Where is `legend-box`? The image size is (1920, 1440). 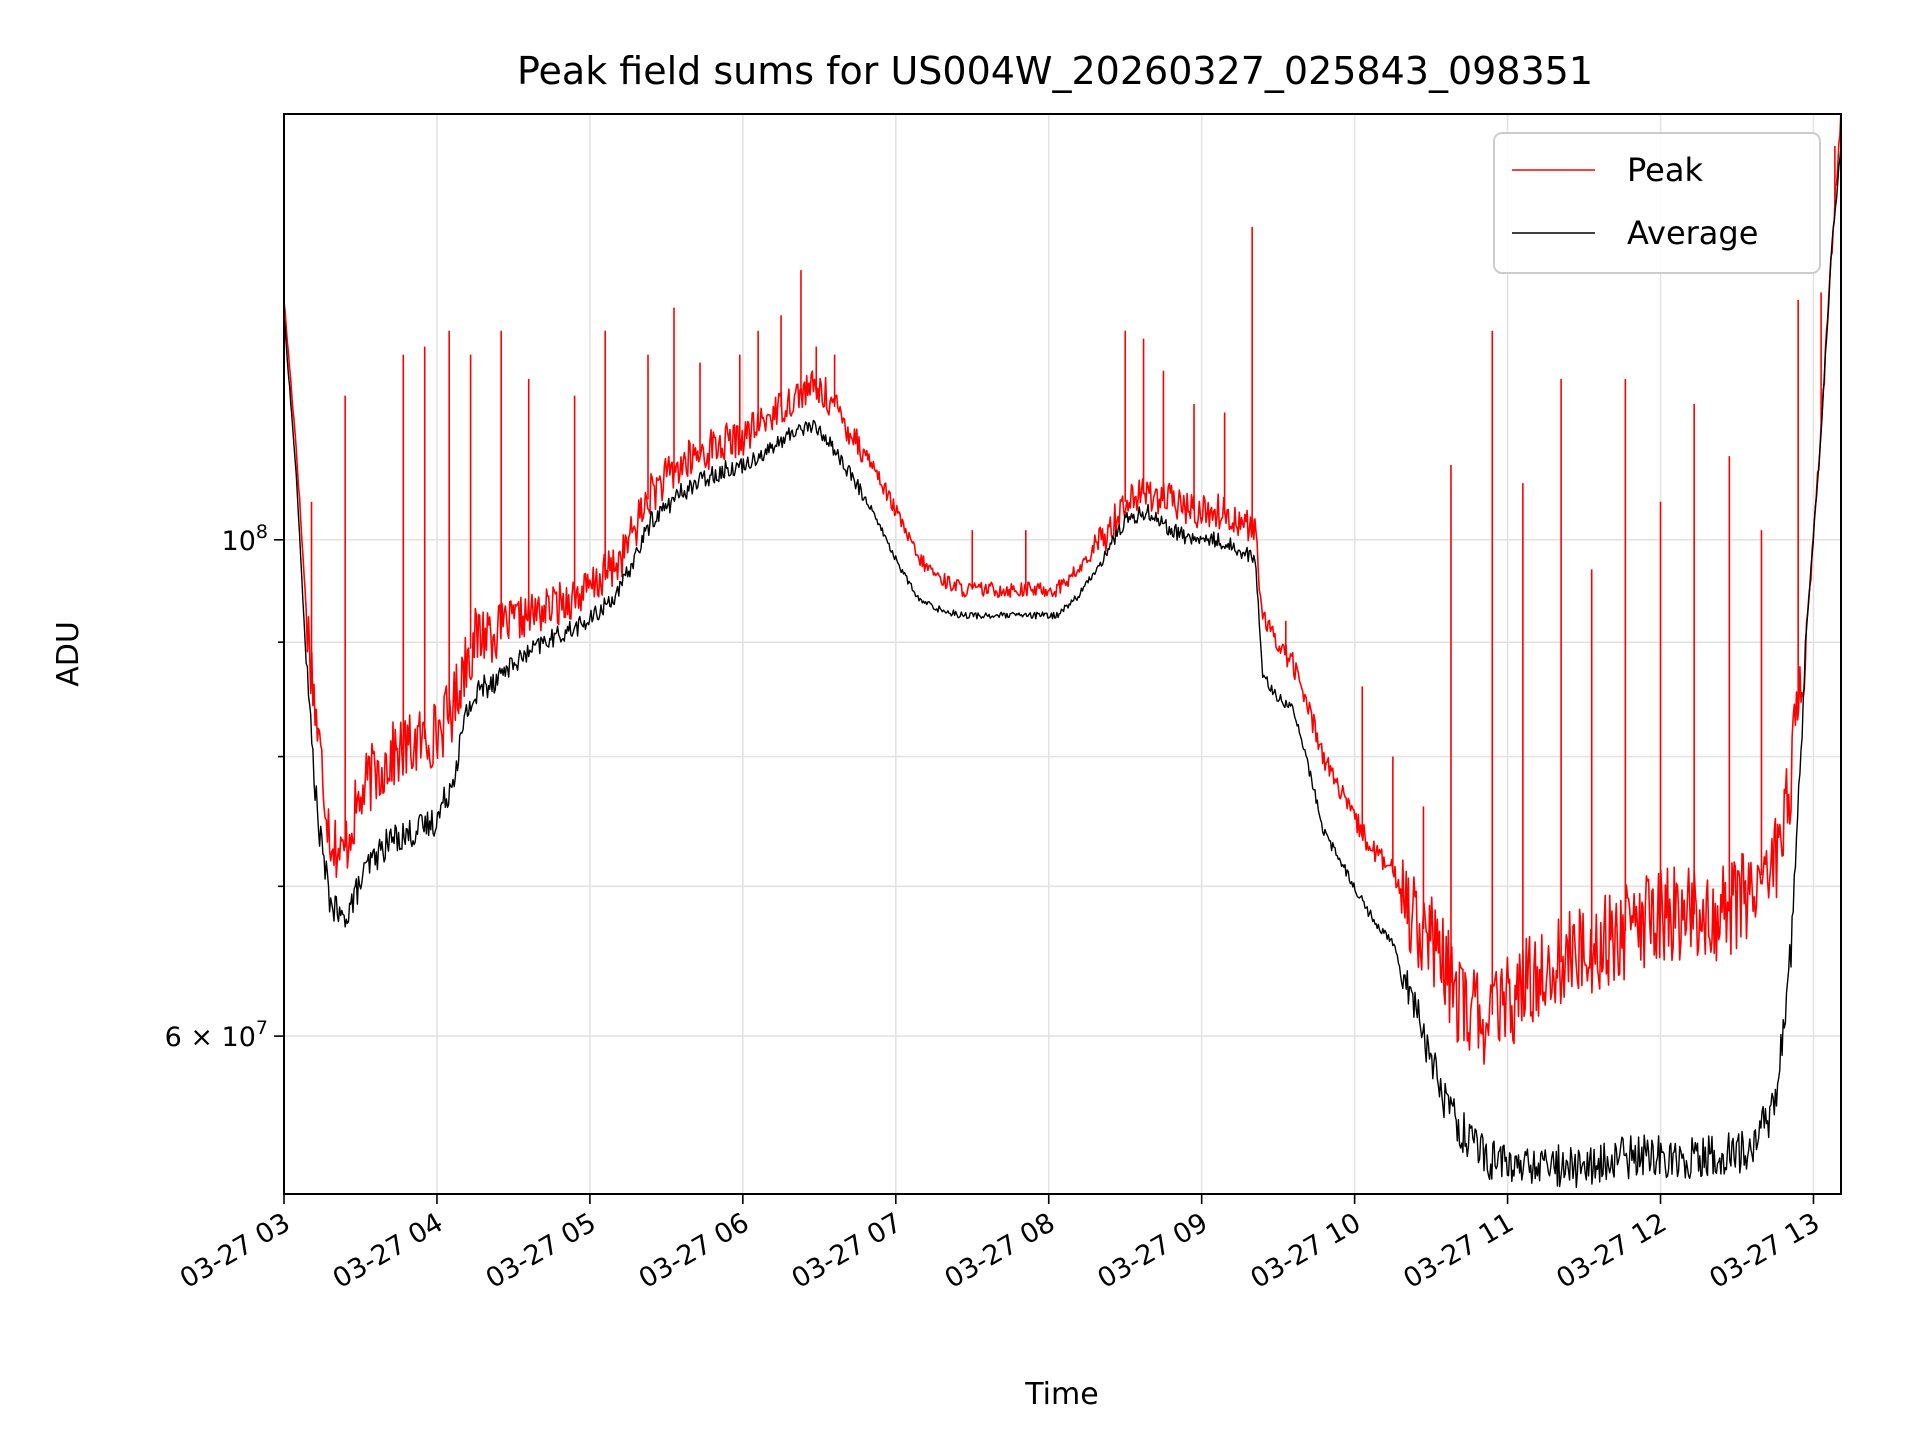 legend-box is located at coordinates (1657, 203).